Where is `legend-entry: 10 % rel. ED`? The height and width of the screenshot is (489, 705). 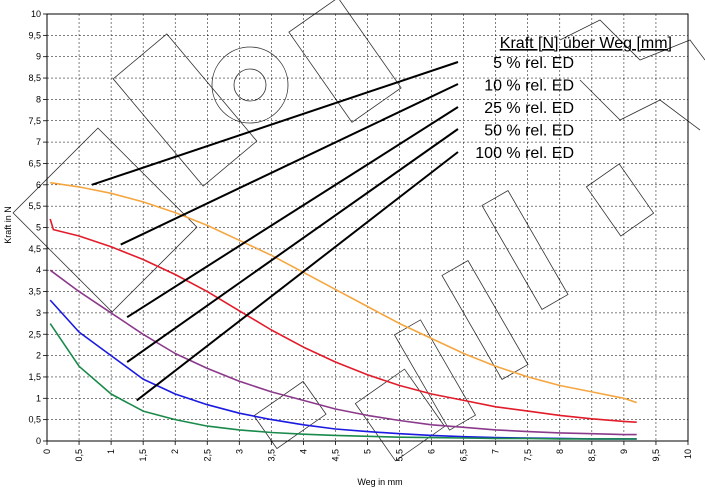
legend-entry: 10 % rel. ED is located at coordinates (529, 86).